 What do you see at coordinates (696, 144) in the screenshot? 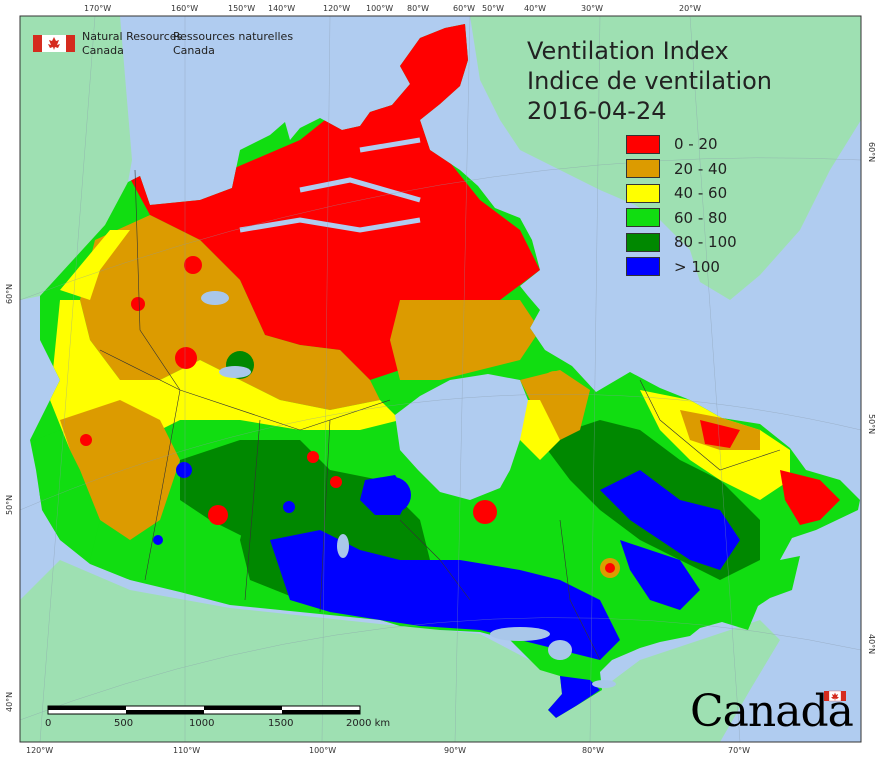
I see `legend-label: 0 - 20` at bounding box center [696, 144].